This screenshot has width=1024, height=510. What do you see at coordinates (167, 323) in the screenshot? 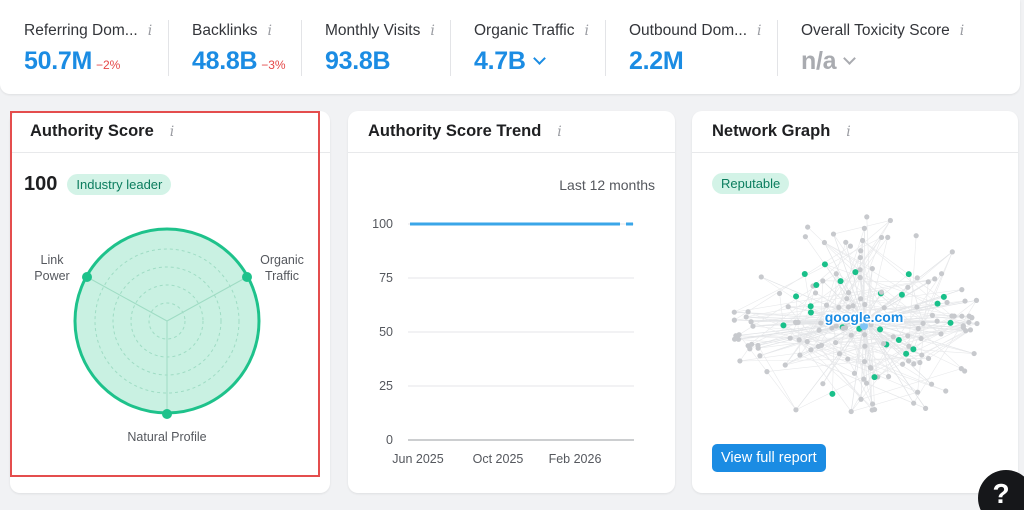
I see `authority-radar-chart` at bounding box center [167, 323].